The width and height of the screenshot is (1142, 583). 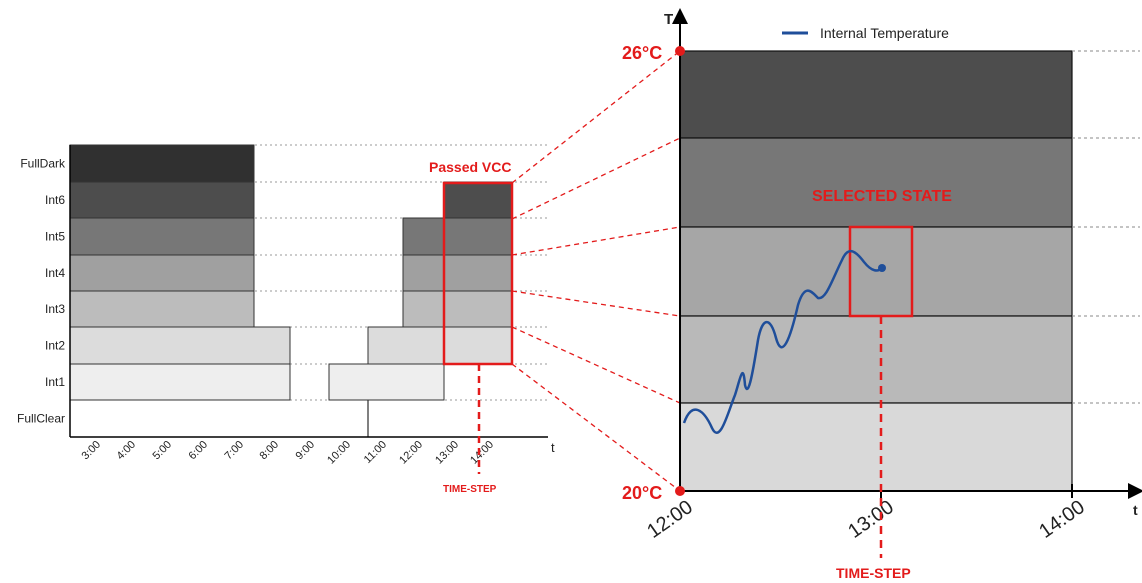 What do you see at coordinates (447, 453) in the screenshot?
I see `time-label-13-00: 13:00` at bounding box center [447, 453].